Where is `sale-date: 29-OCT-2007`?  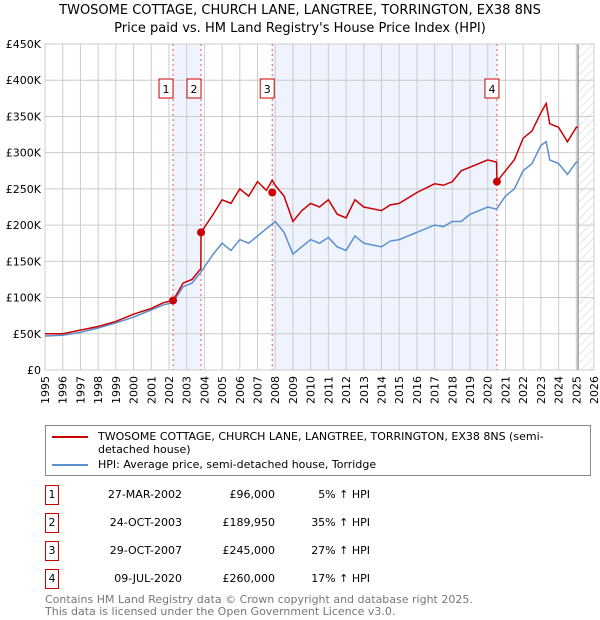 sale-date: 29-OCT-2007 is located at coordinates (145, 550).